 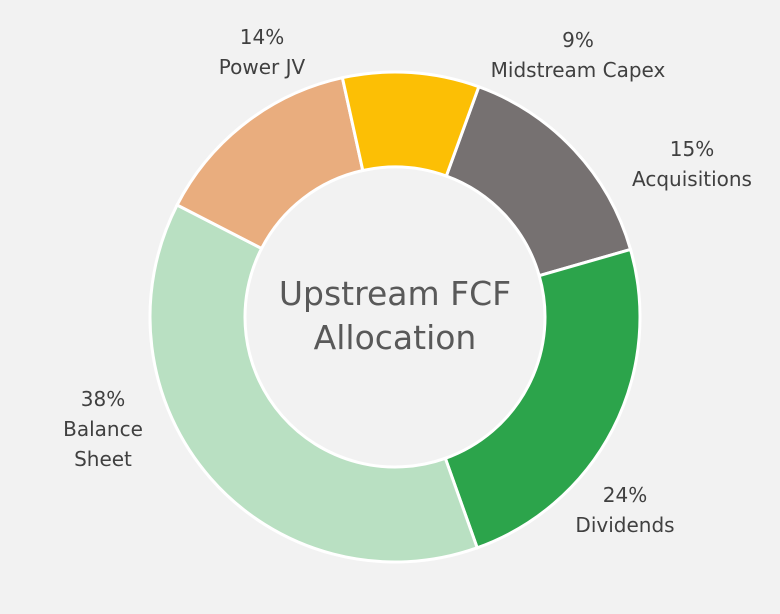 What do you see at coordinates (262, 37) in the screenshot?
I see `slice-percent-label: 14%` at bounding box center [262, 37].